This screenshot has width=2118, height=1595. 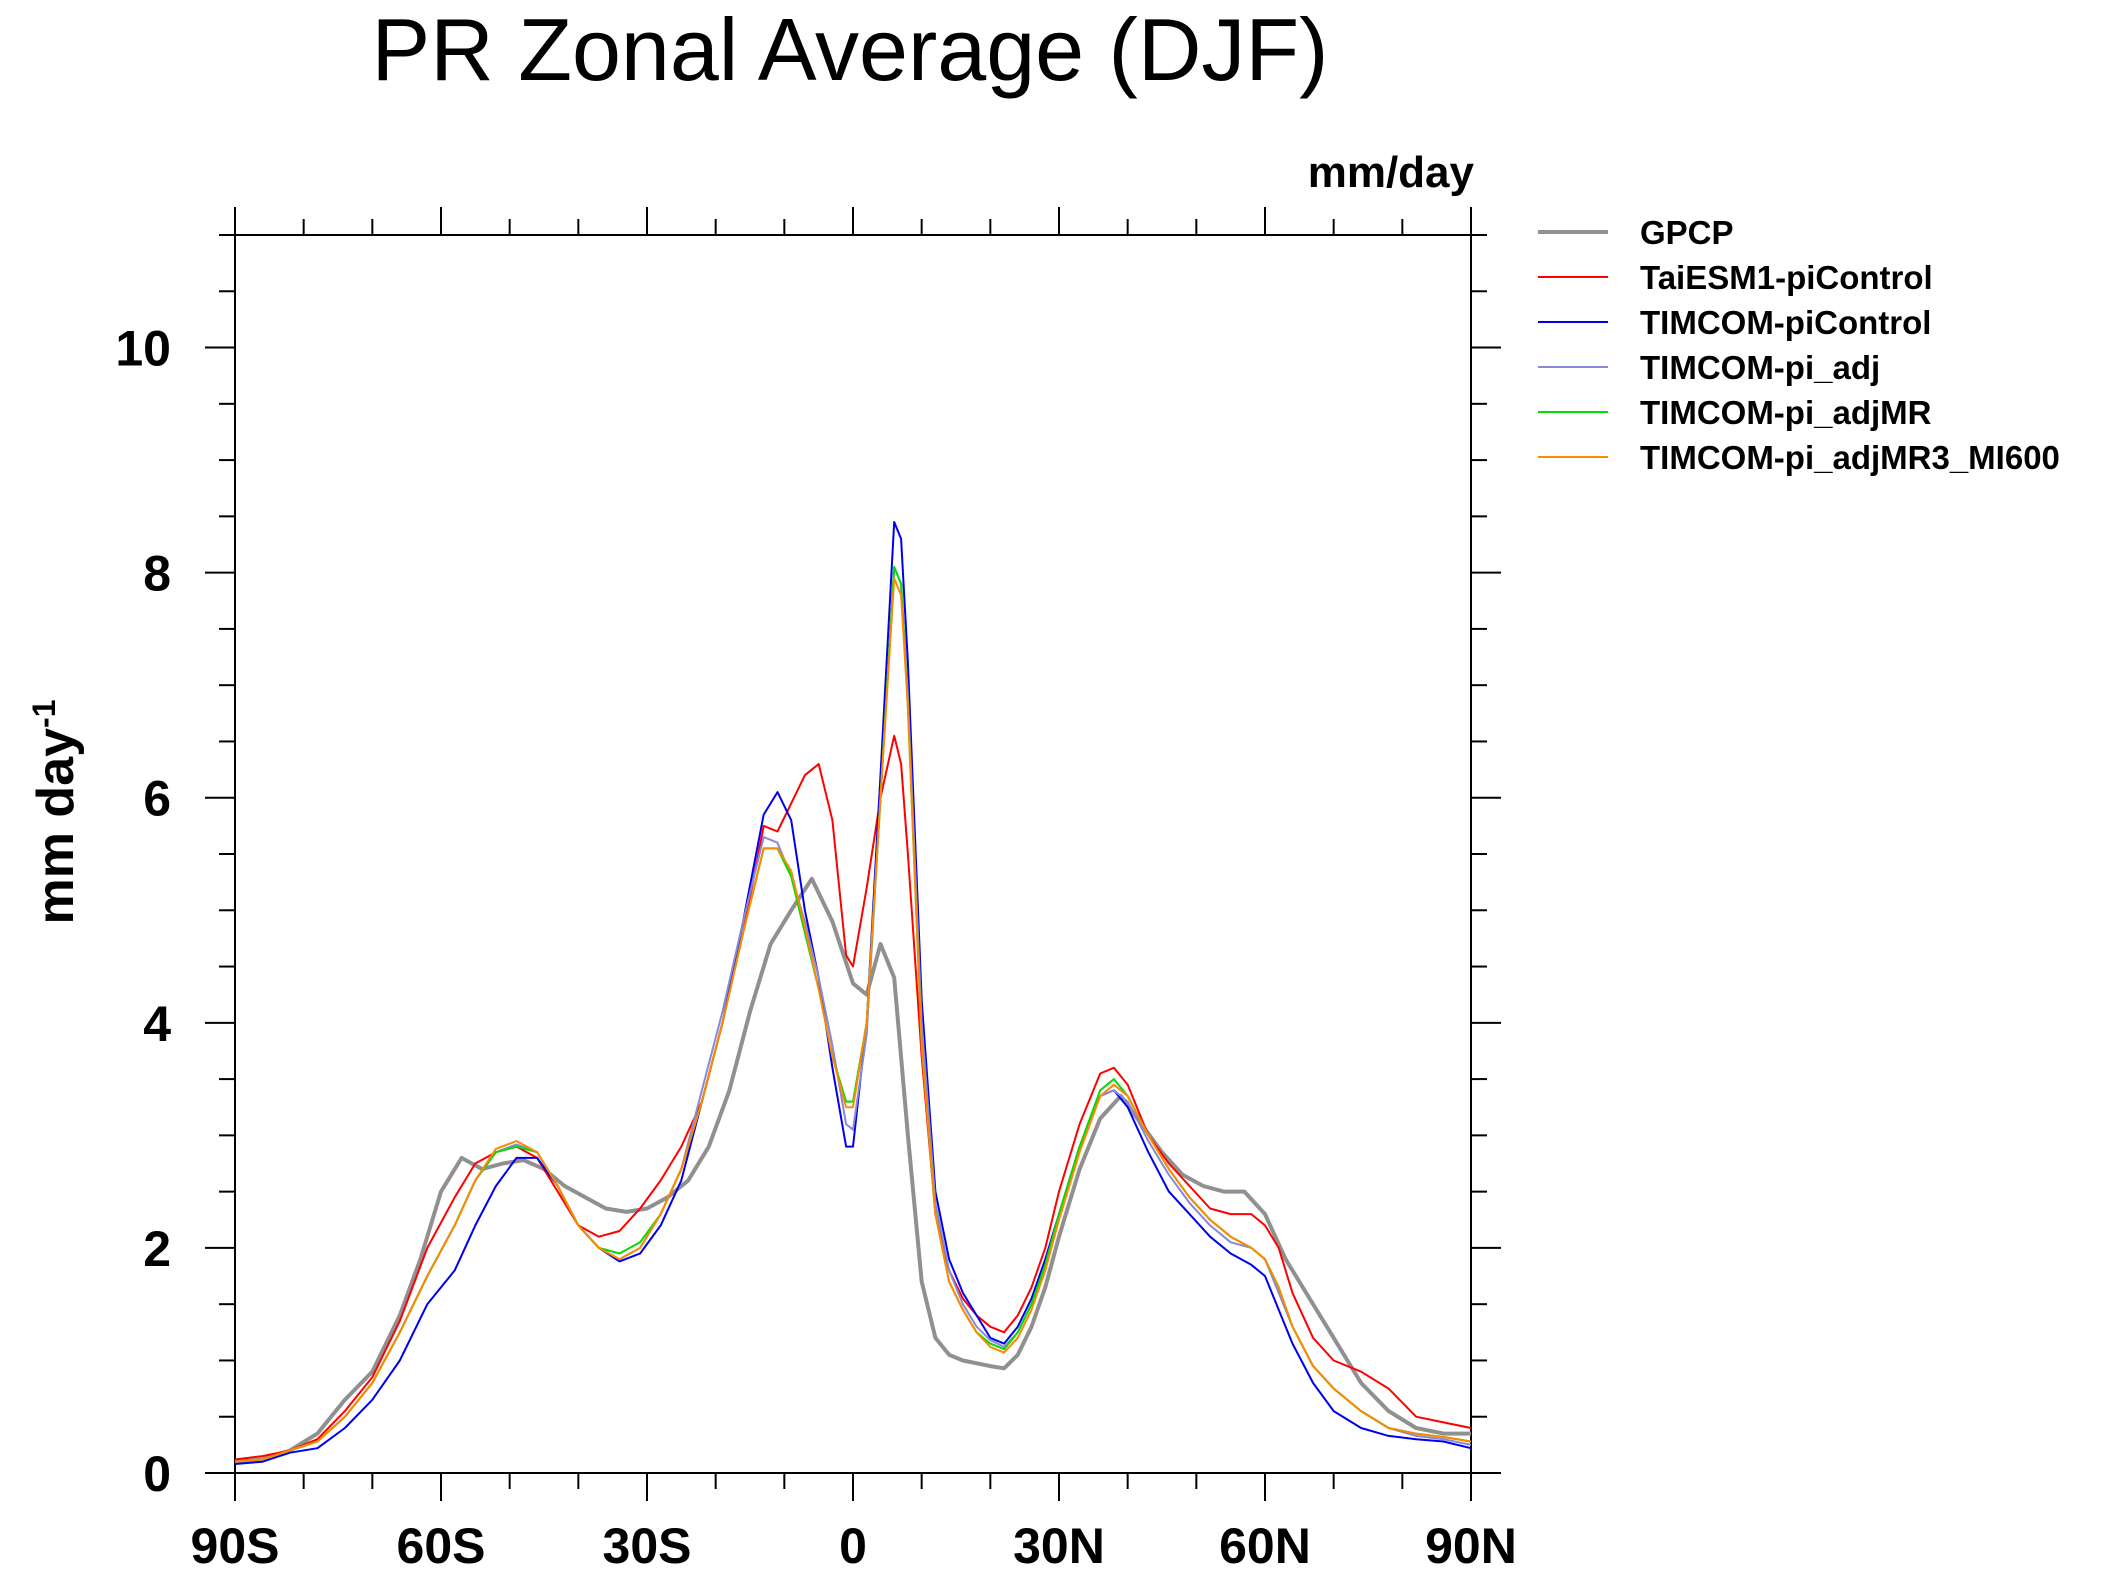 What do you see at coordinates (157, 574) in the screenshot?
I see `y-tick-label: 8` at bounding box center [157, 574].